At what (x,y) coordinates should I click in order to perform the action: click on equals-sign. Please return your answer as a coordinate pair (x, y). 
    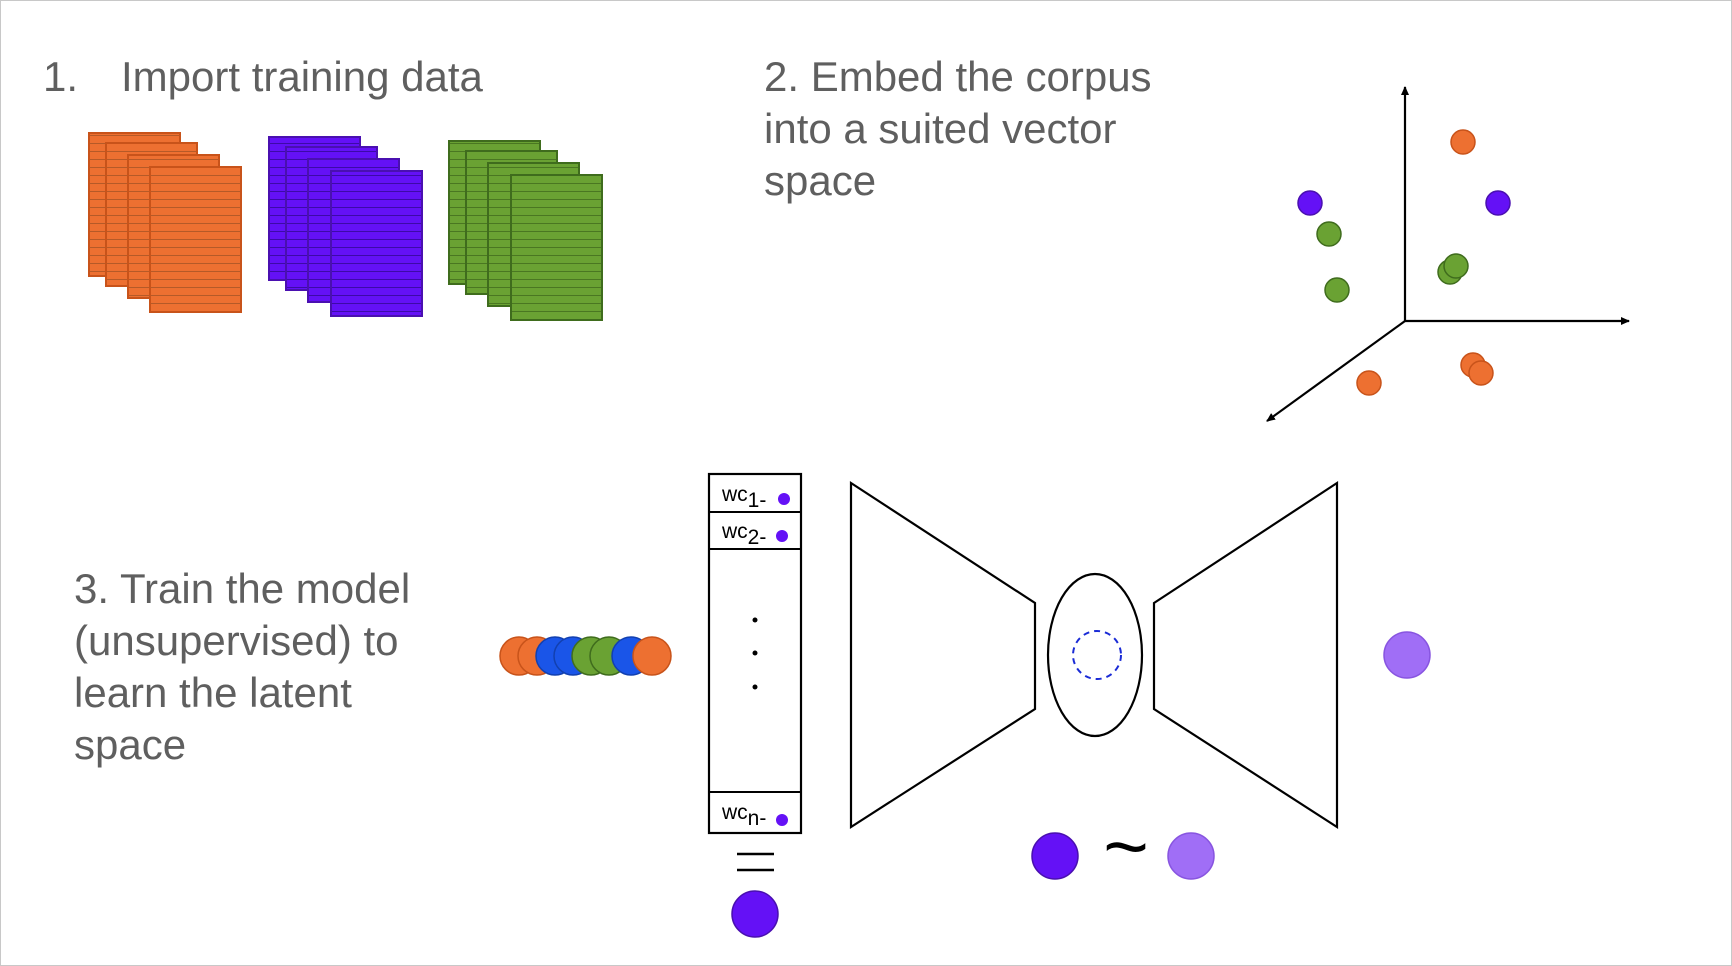
    Looking at the image, I should click on (755, 862).